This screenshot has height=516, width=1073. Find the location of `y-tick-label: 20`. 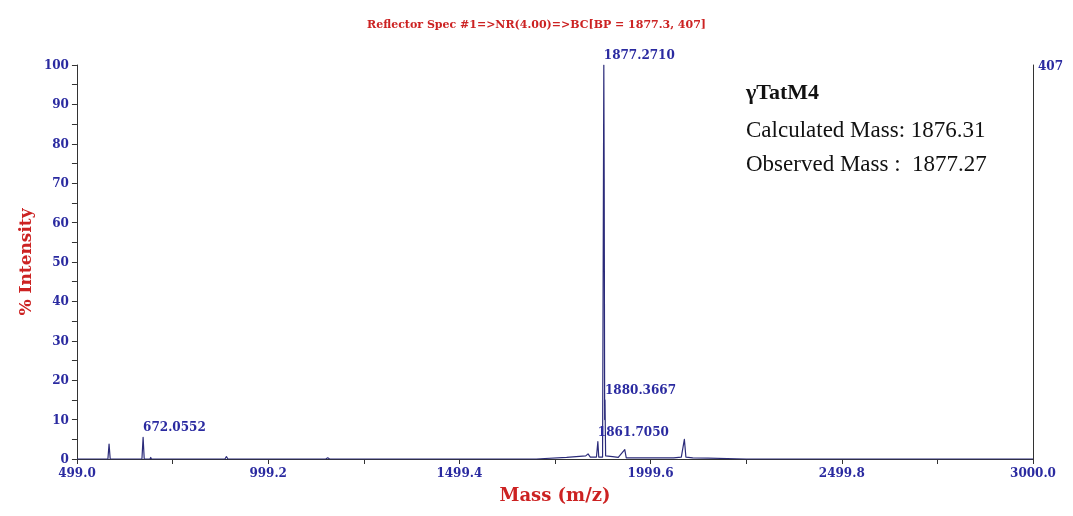

y-tick-label: 20 is located at coordinates (60, 380).